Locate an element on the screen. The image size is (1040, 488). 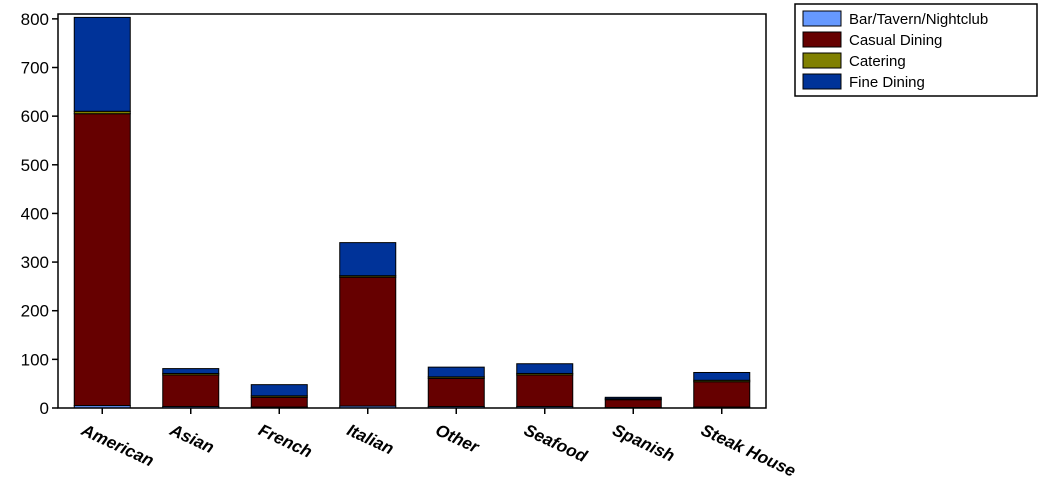
x-tick-label-other: Other is located at coordinates (458, 438).